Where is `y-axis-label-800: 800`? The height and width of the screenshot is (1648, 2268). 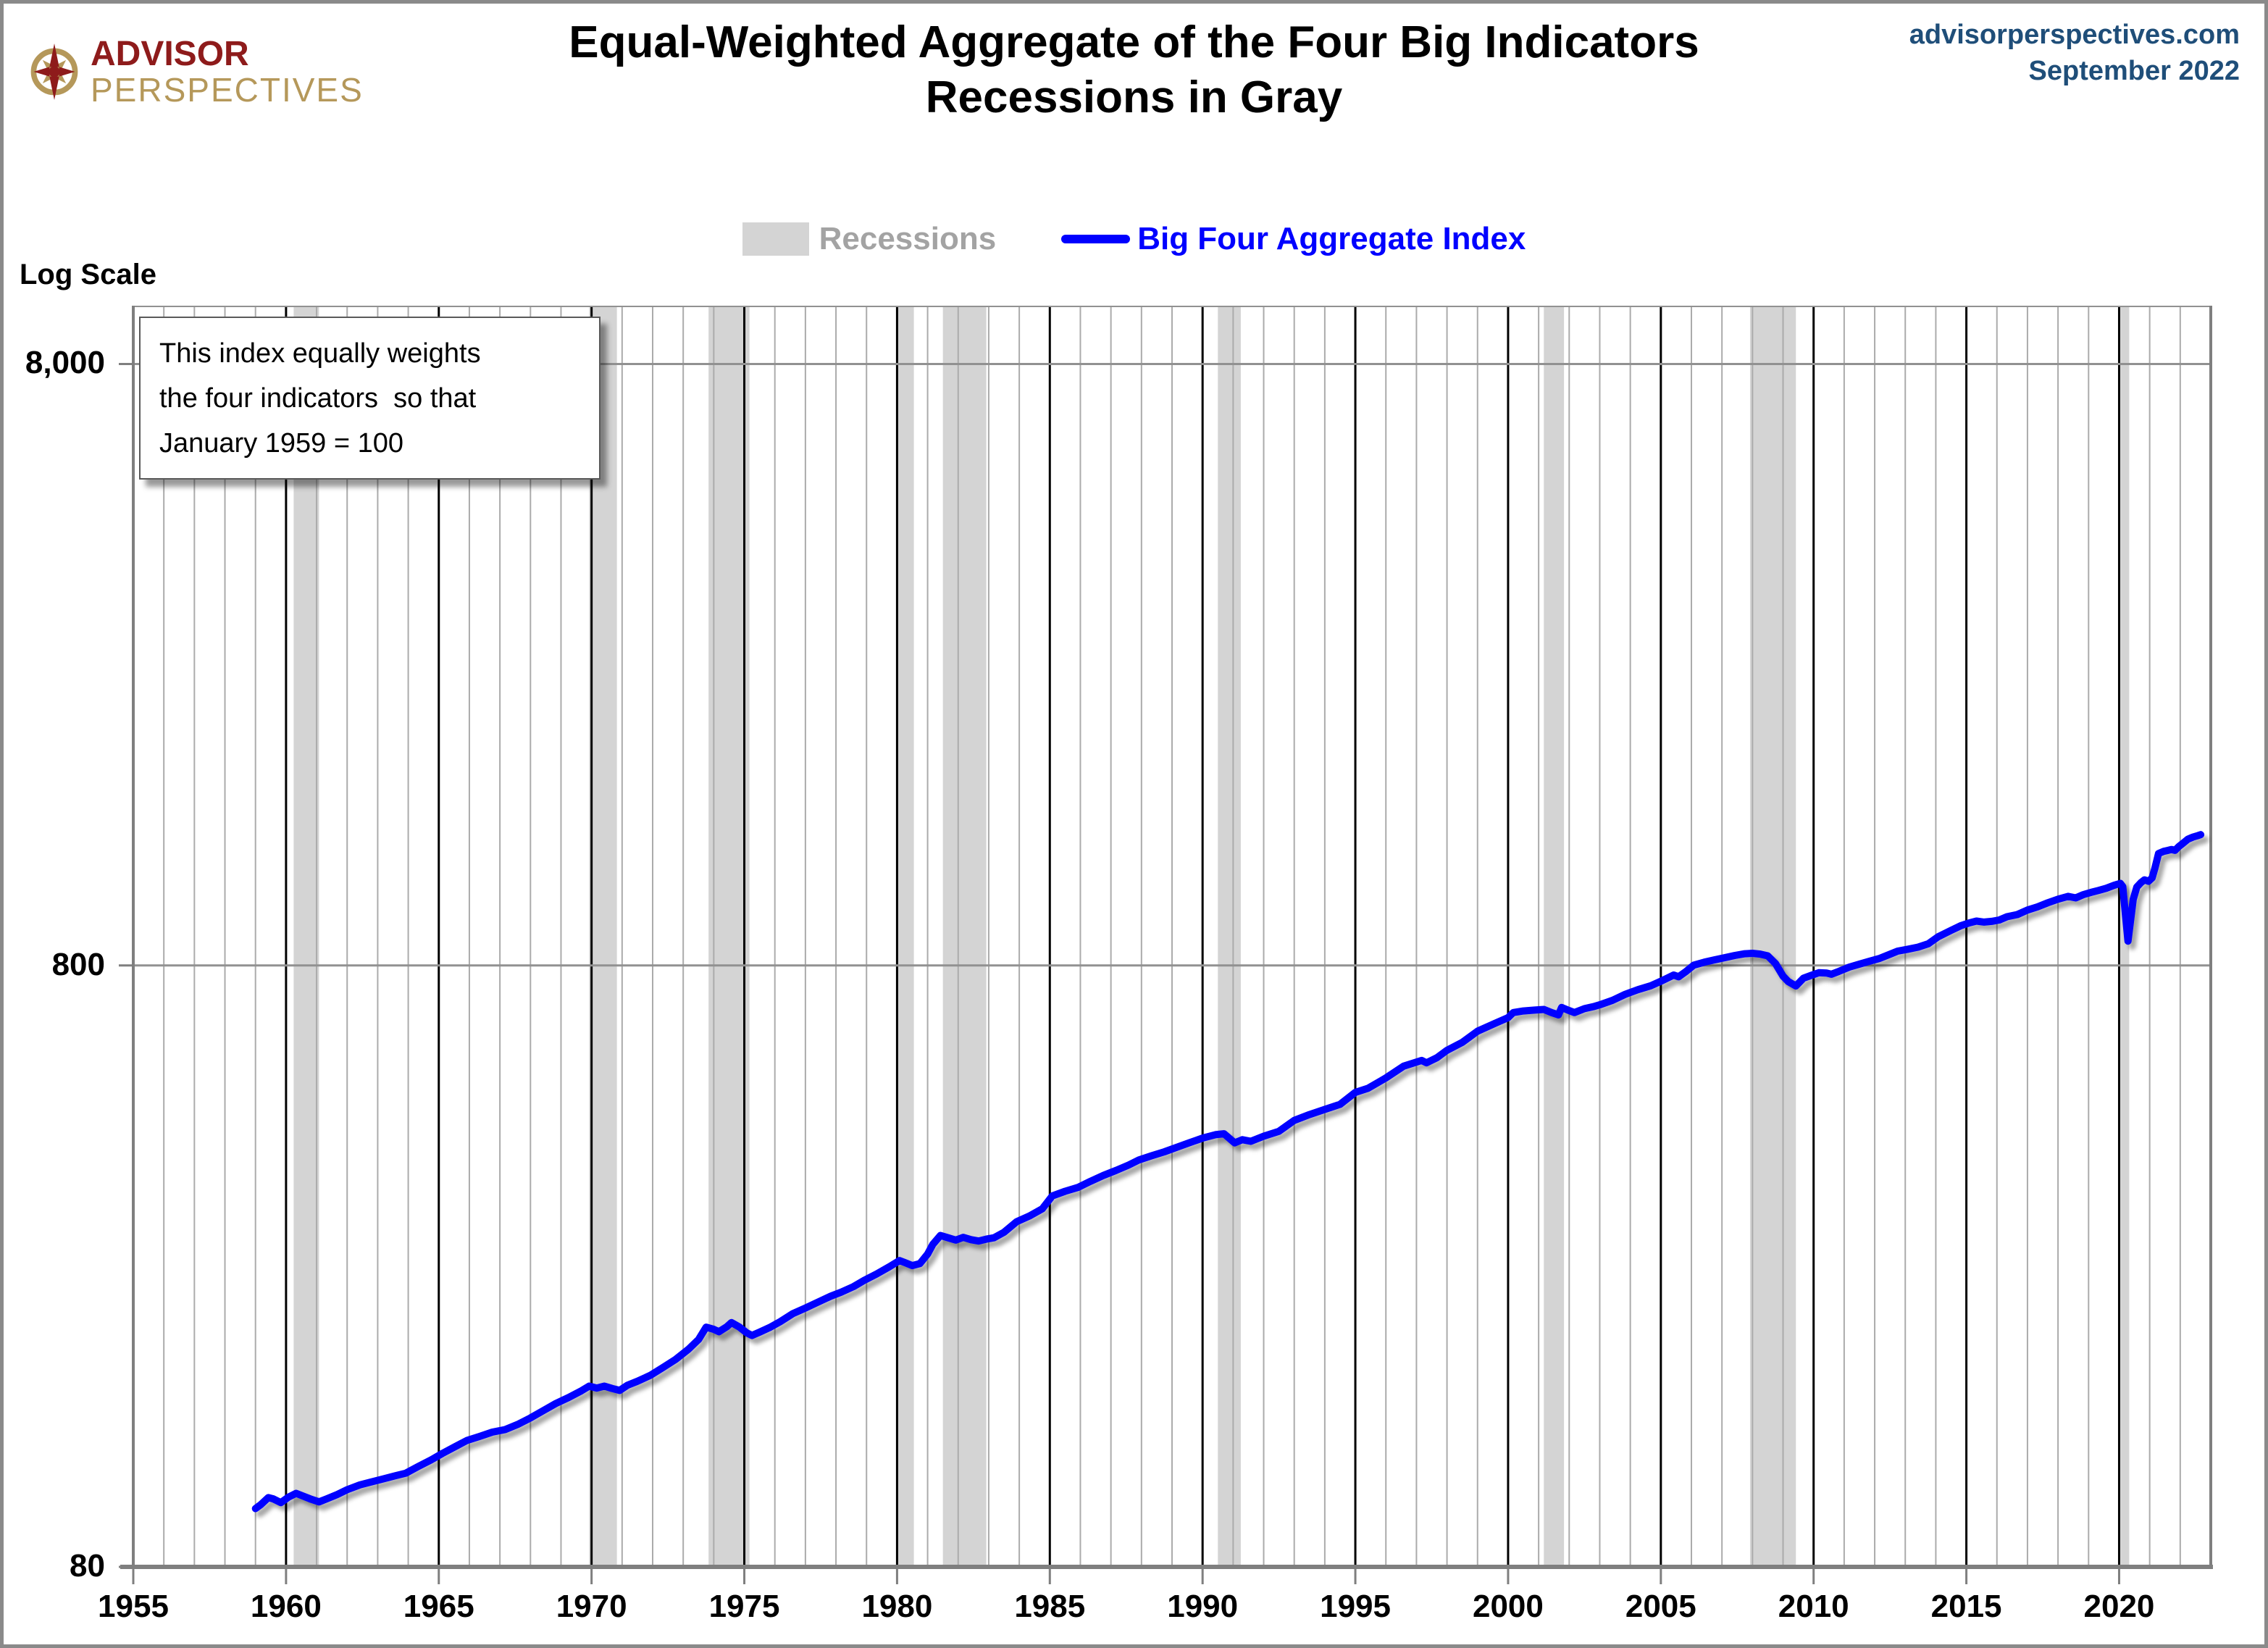 y-axis-label-800: 800 is located at coordinates (78, 964).